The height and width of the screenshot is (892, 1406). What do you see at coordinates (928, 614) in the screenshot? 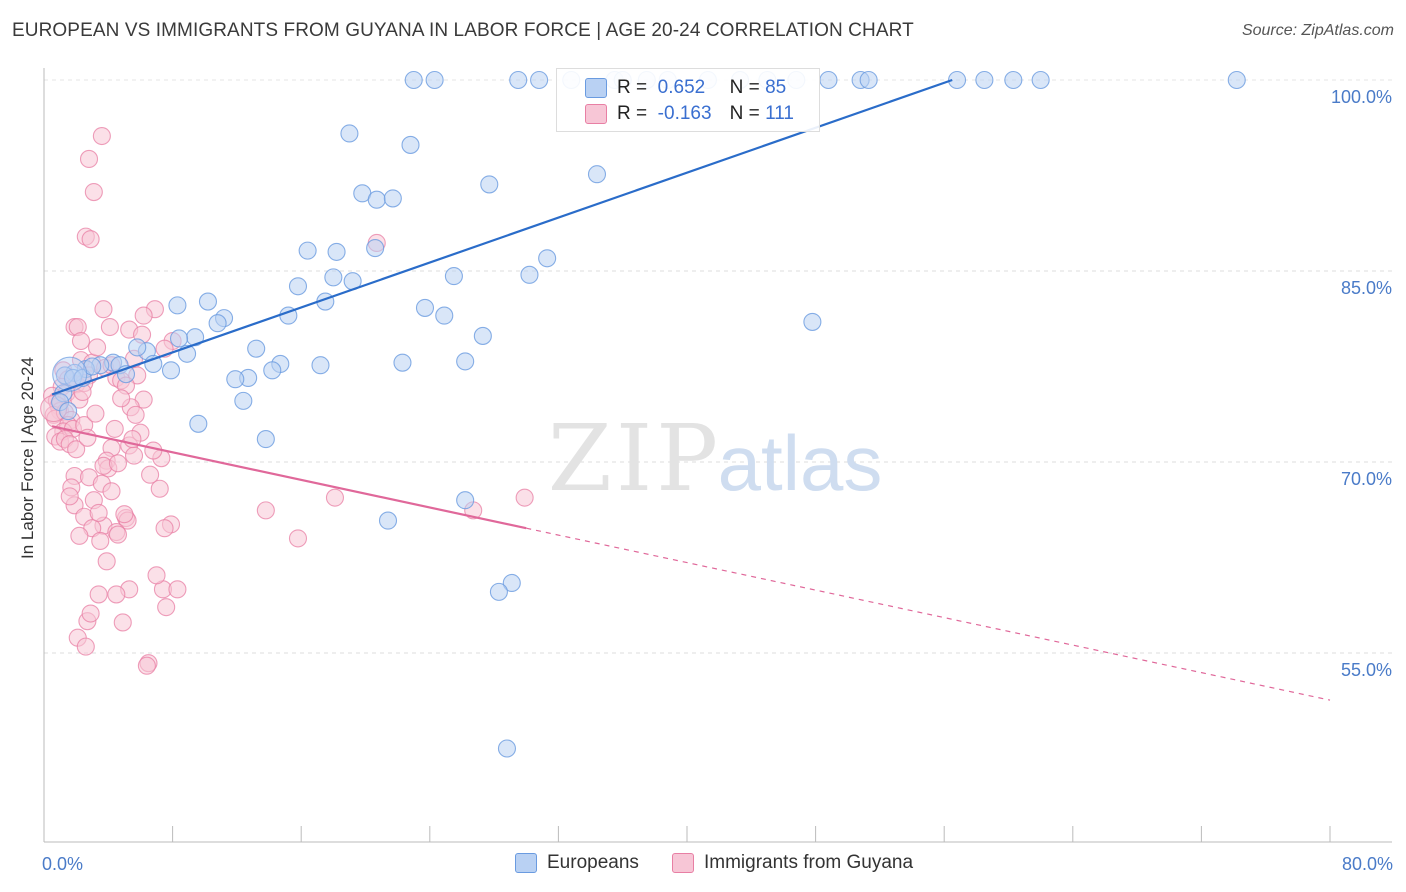
I see `trendline-guyana-extended` at bounding box center [928, 614].